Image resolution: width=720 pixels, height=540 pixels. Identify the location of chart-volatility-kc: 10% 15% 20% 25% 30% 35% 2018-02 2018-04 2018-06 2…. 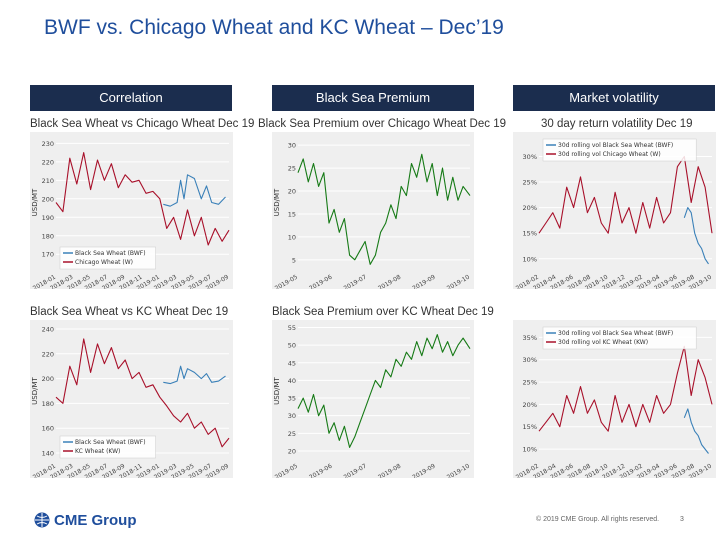
(614, 400).